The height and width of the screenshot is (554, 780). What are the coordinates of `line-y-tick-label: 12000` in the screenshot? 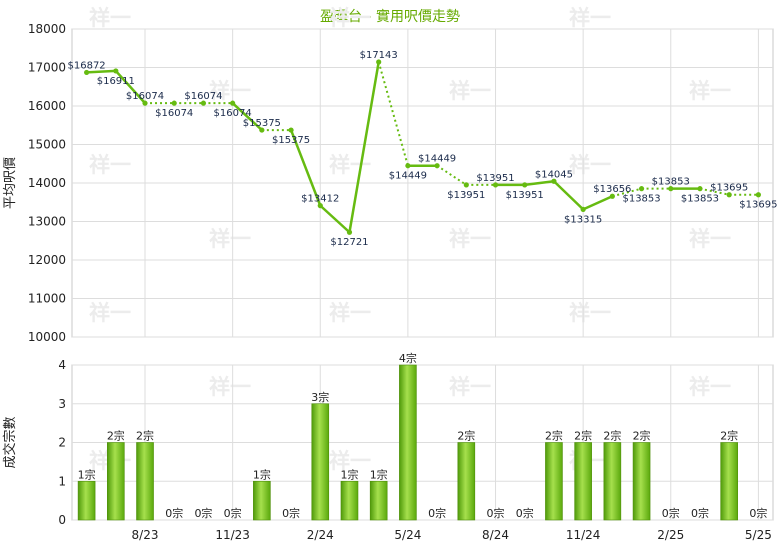 It's located at (47, 260).